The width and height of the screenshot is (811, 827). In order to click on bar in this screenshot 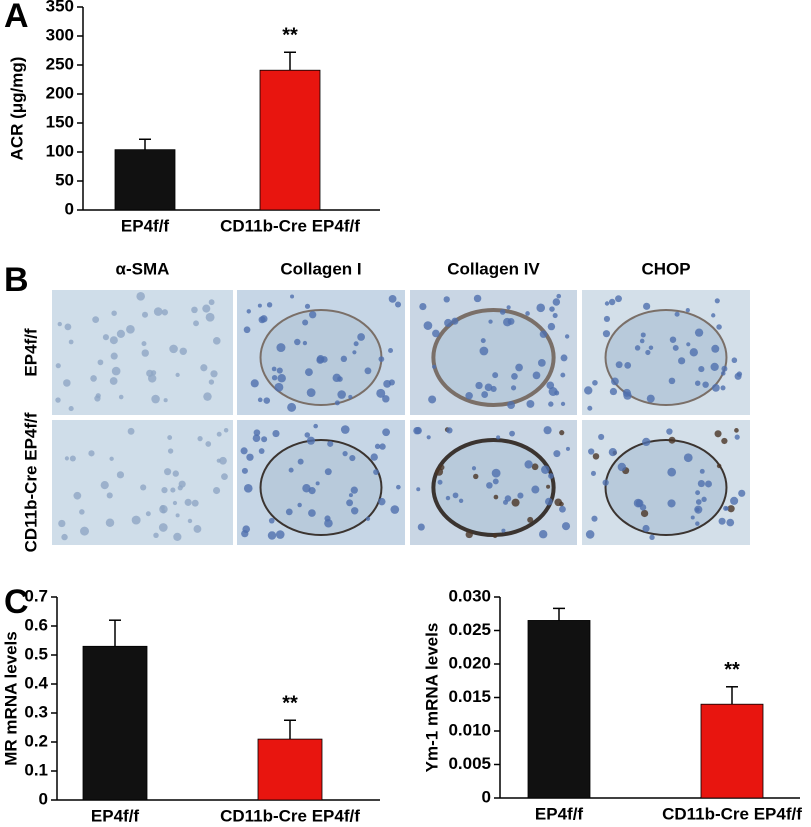, I will do `click(732, 751)`.